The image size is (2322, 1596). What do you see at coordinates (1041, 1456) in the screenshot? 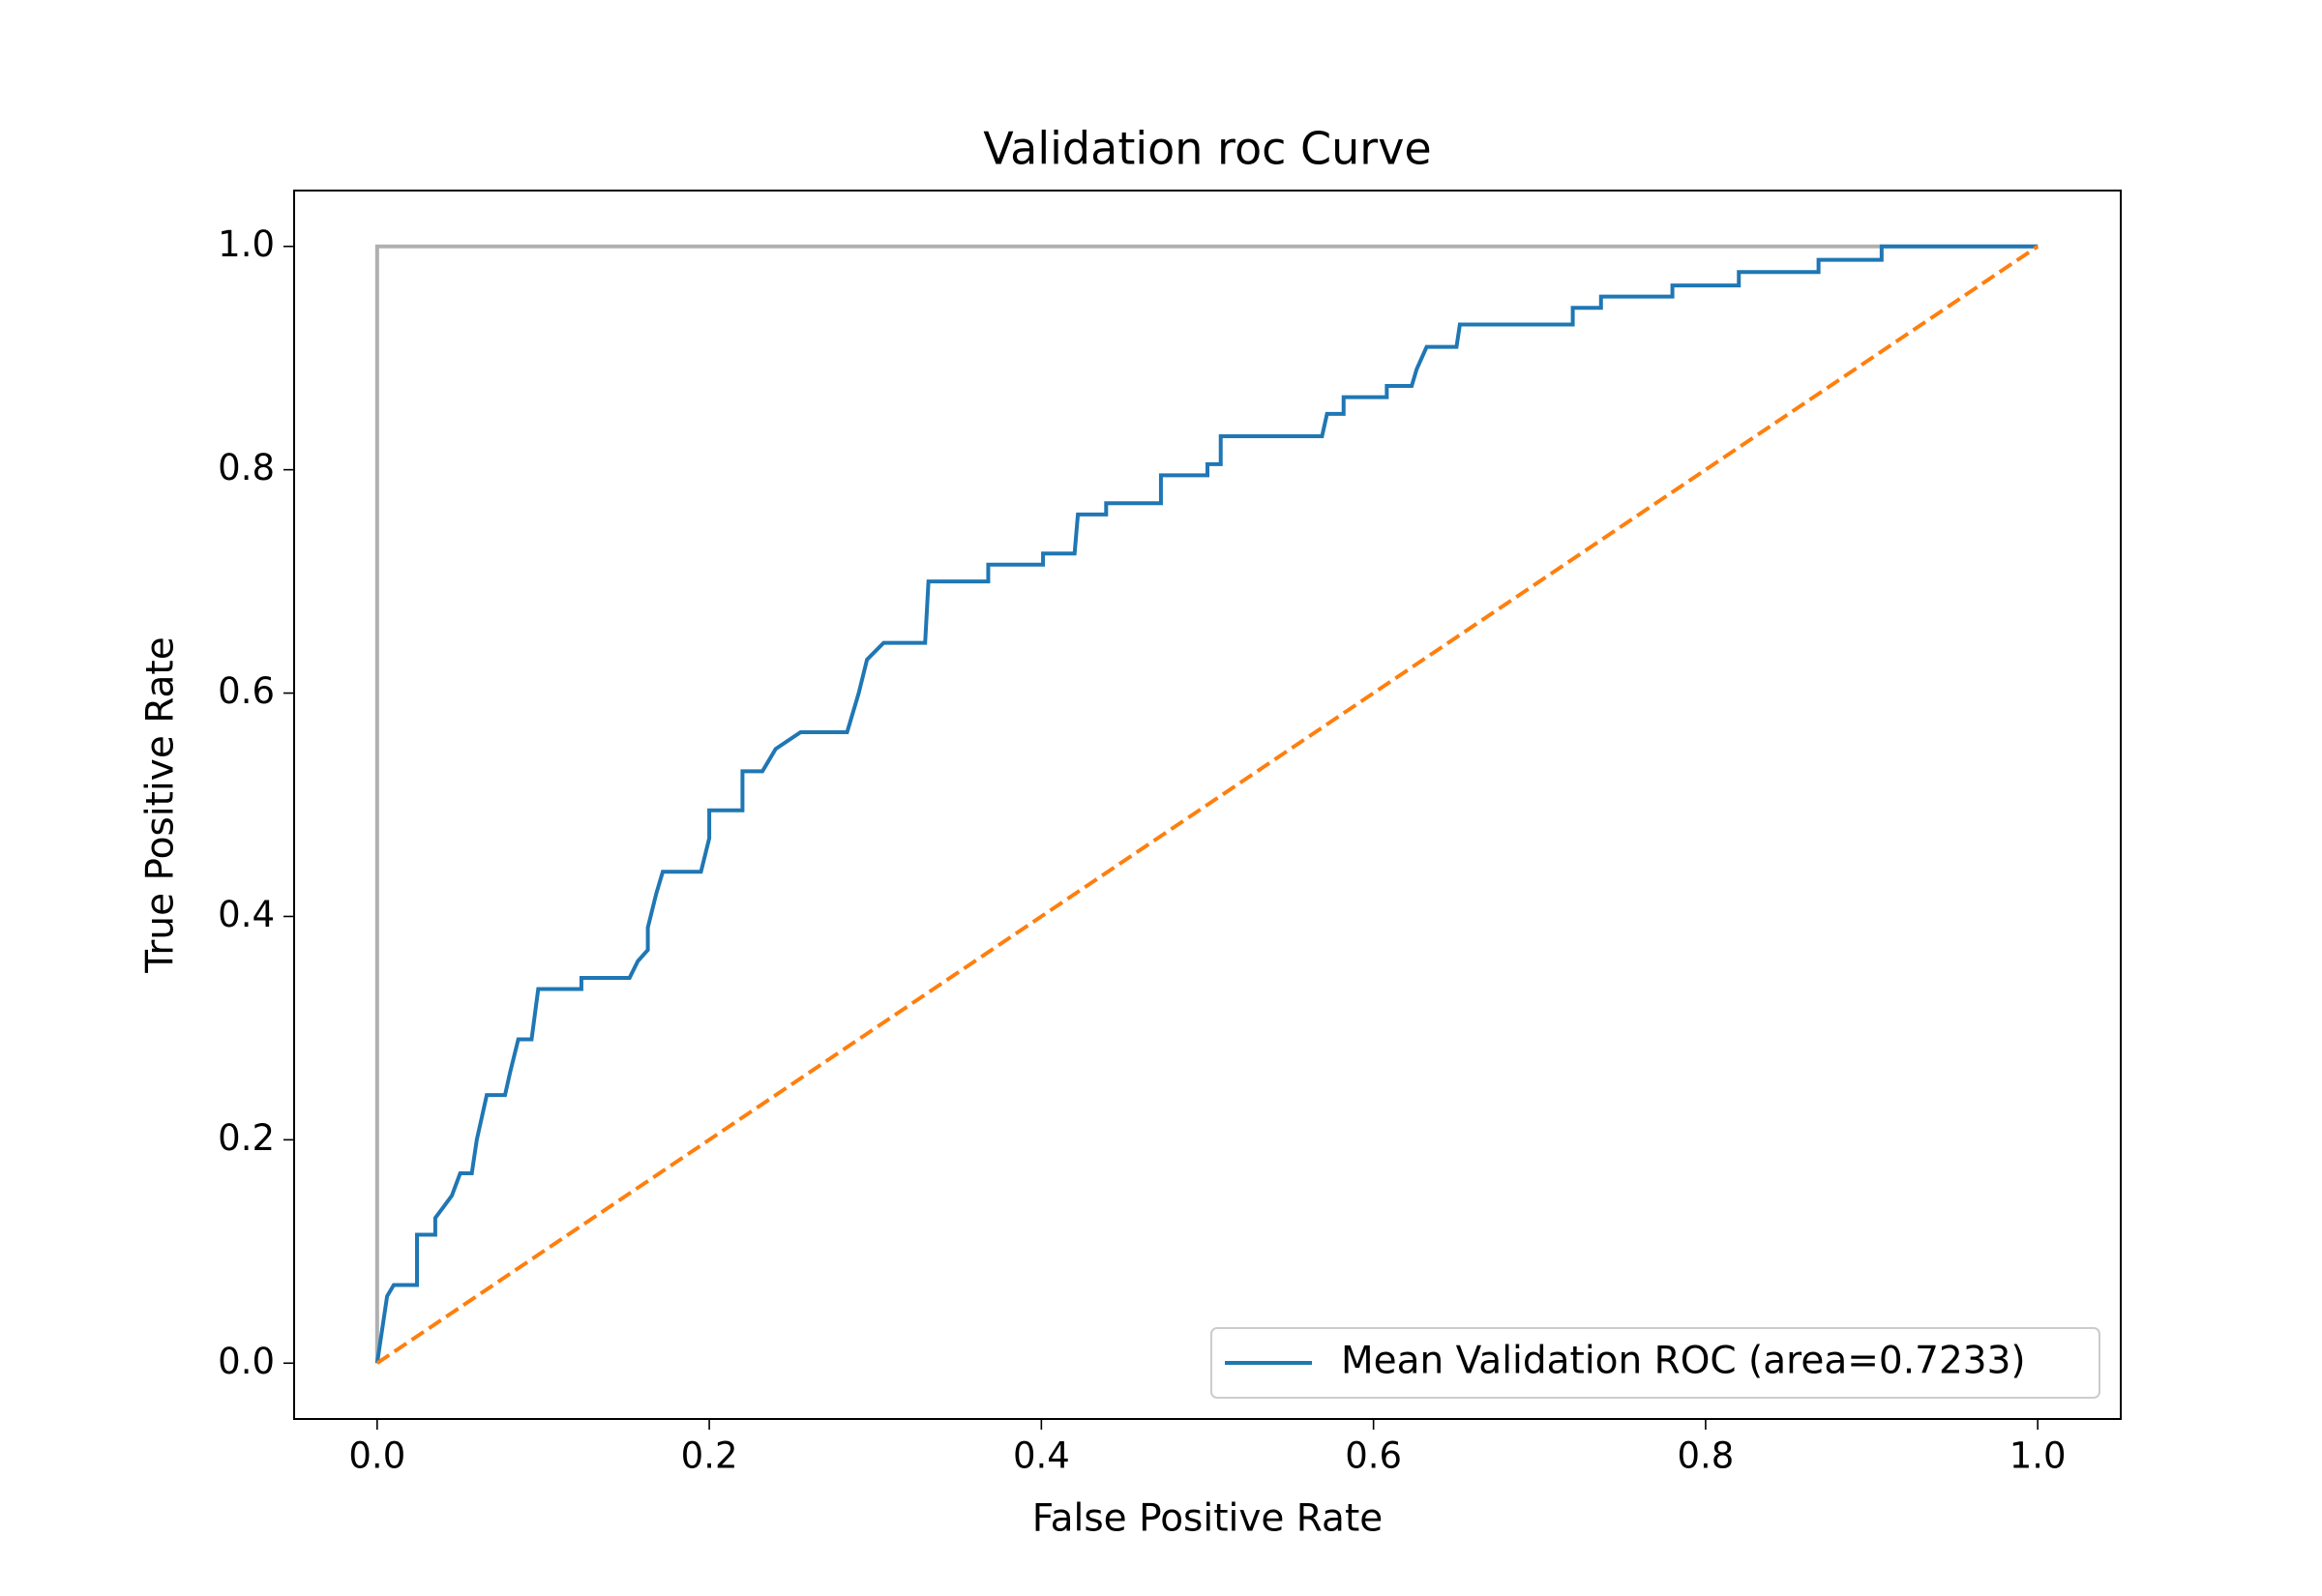
I see `x-tick-label: 0.4` at bounding box center [1041, 1456].